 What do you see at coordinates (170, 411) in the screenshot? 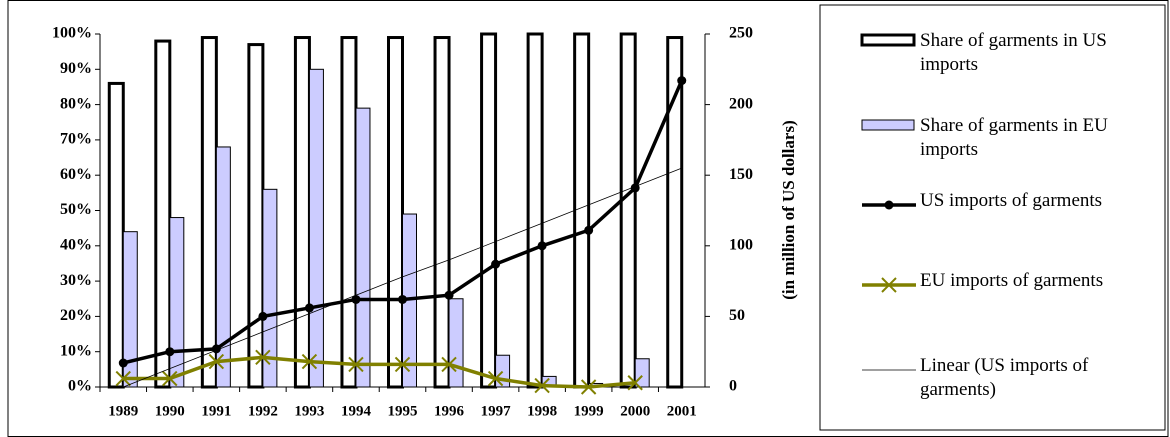
I see `x-tick-label: 1990` at bounding box center [170, 411].